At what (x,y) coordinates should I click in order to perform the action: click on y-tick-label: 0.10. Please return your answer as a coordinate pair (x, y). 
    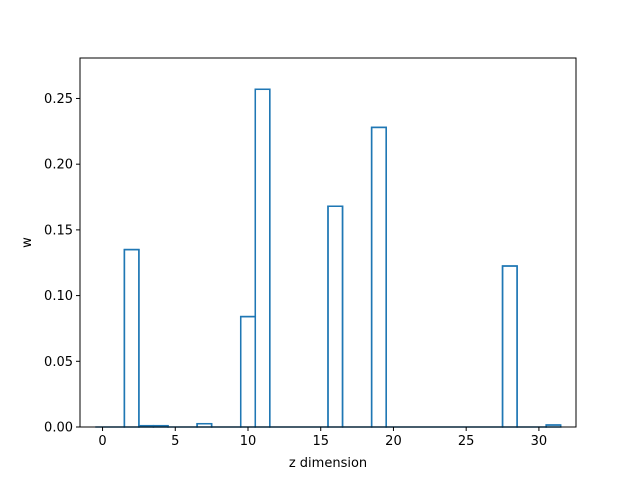
    Looking at the image, I should click on (58, 296).